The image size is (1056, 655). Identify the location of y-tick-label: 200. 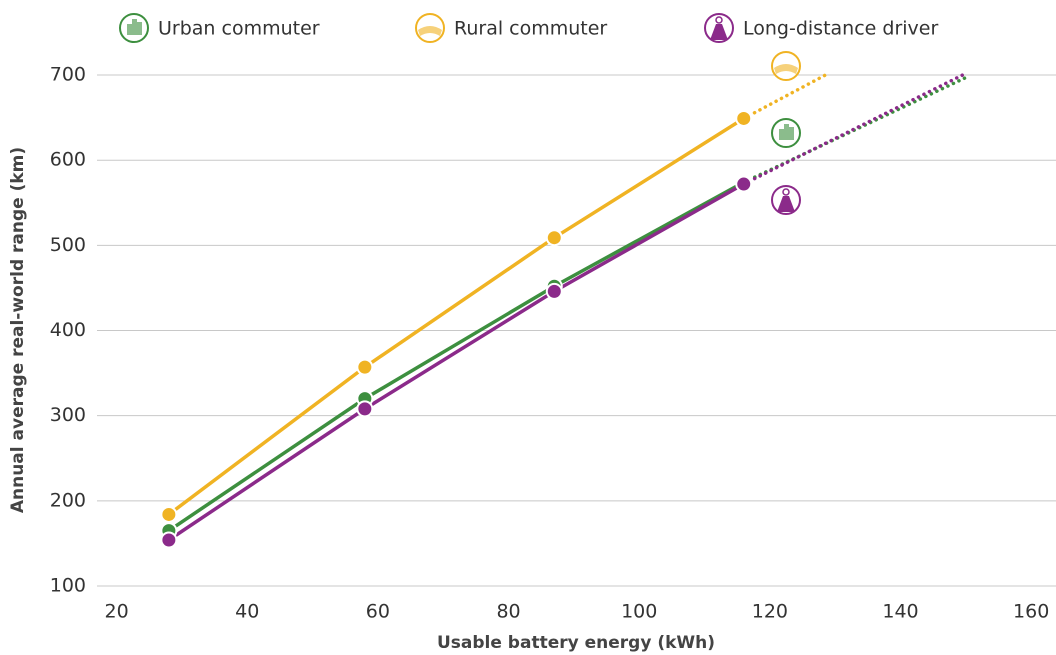
(68, 500).